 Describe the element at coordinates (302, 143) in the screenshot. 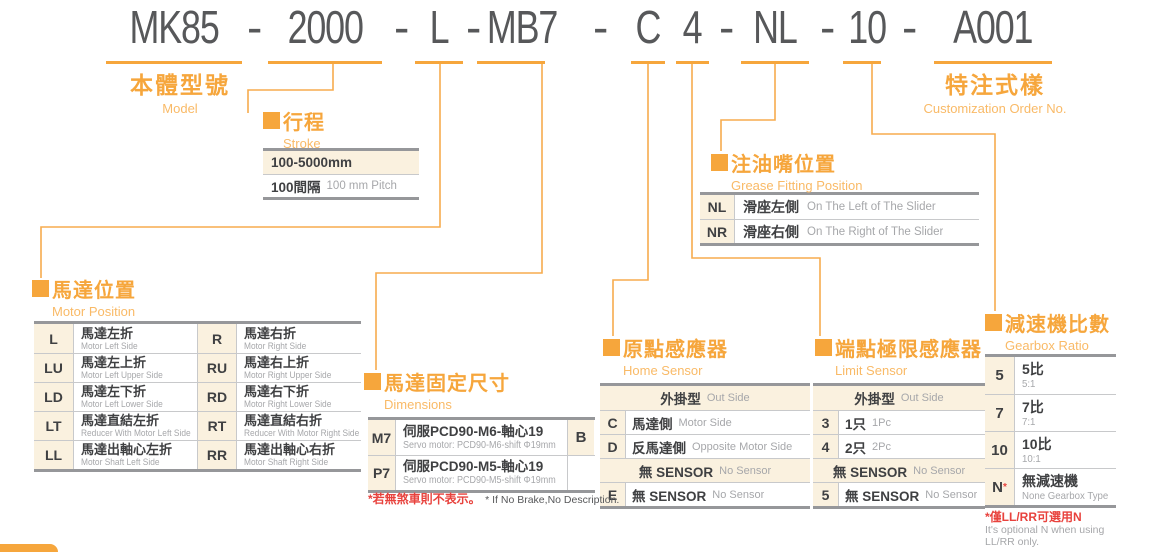

I see `stroke-label-en: Stroke` at that location.